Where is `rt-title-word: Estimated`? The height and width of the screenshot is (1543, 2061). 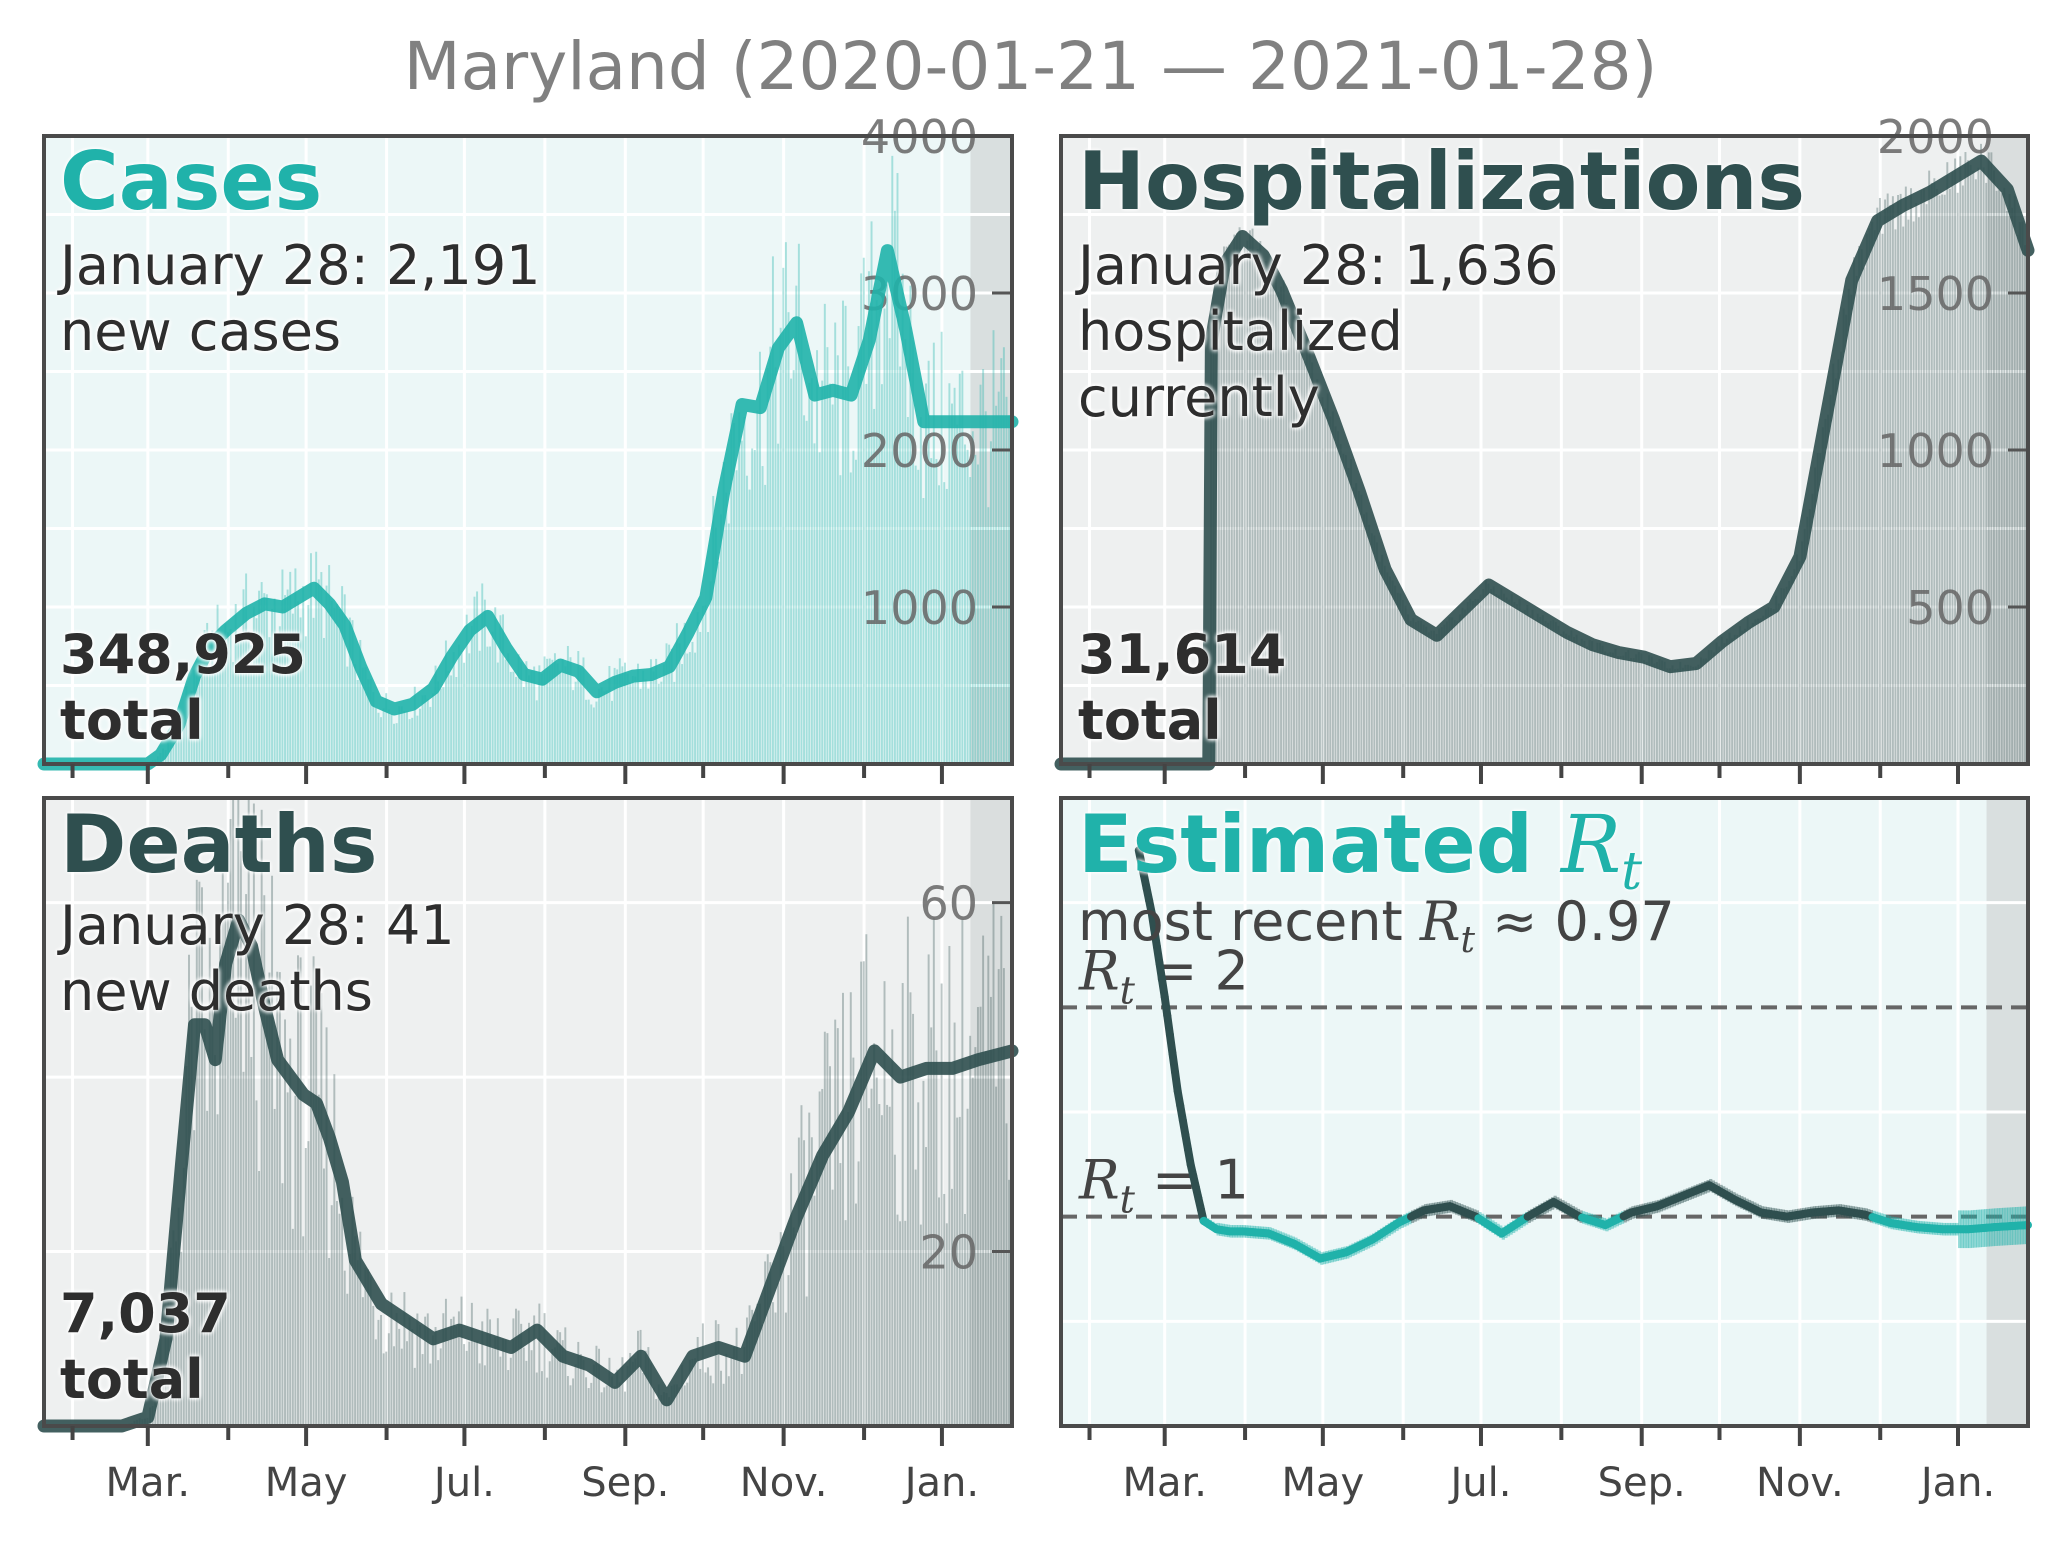 rt-title-word: Estimated is located at coordinates (1306, 844).